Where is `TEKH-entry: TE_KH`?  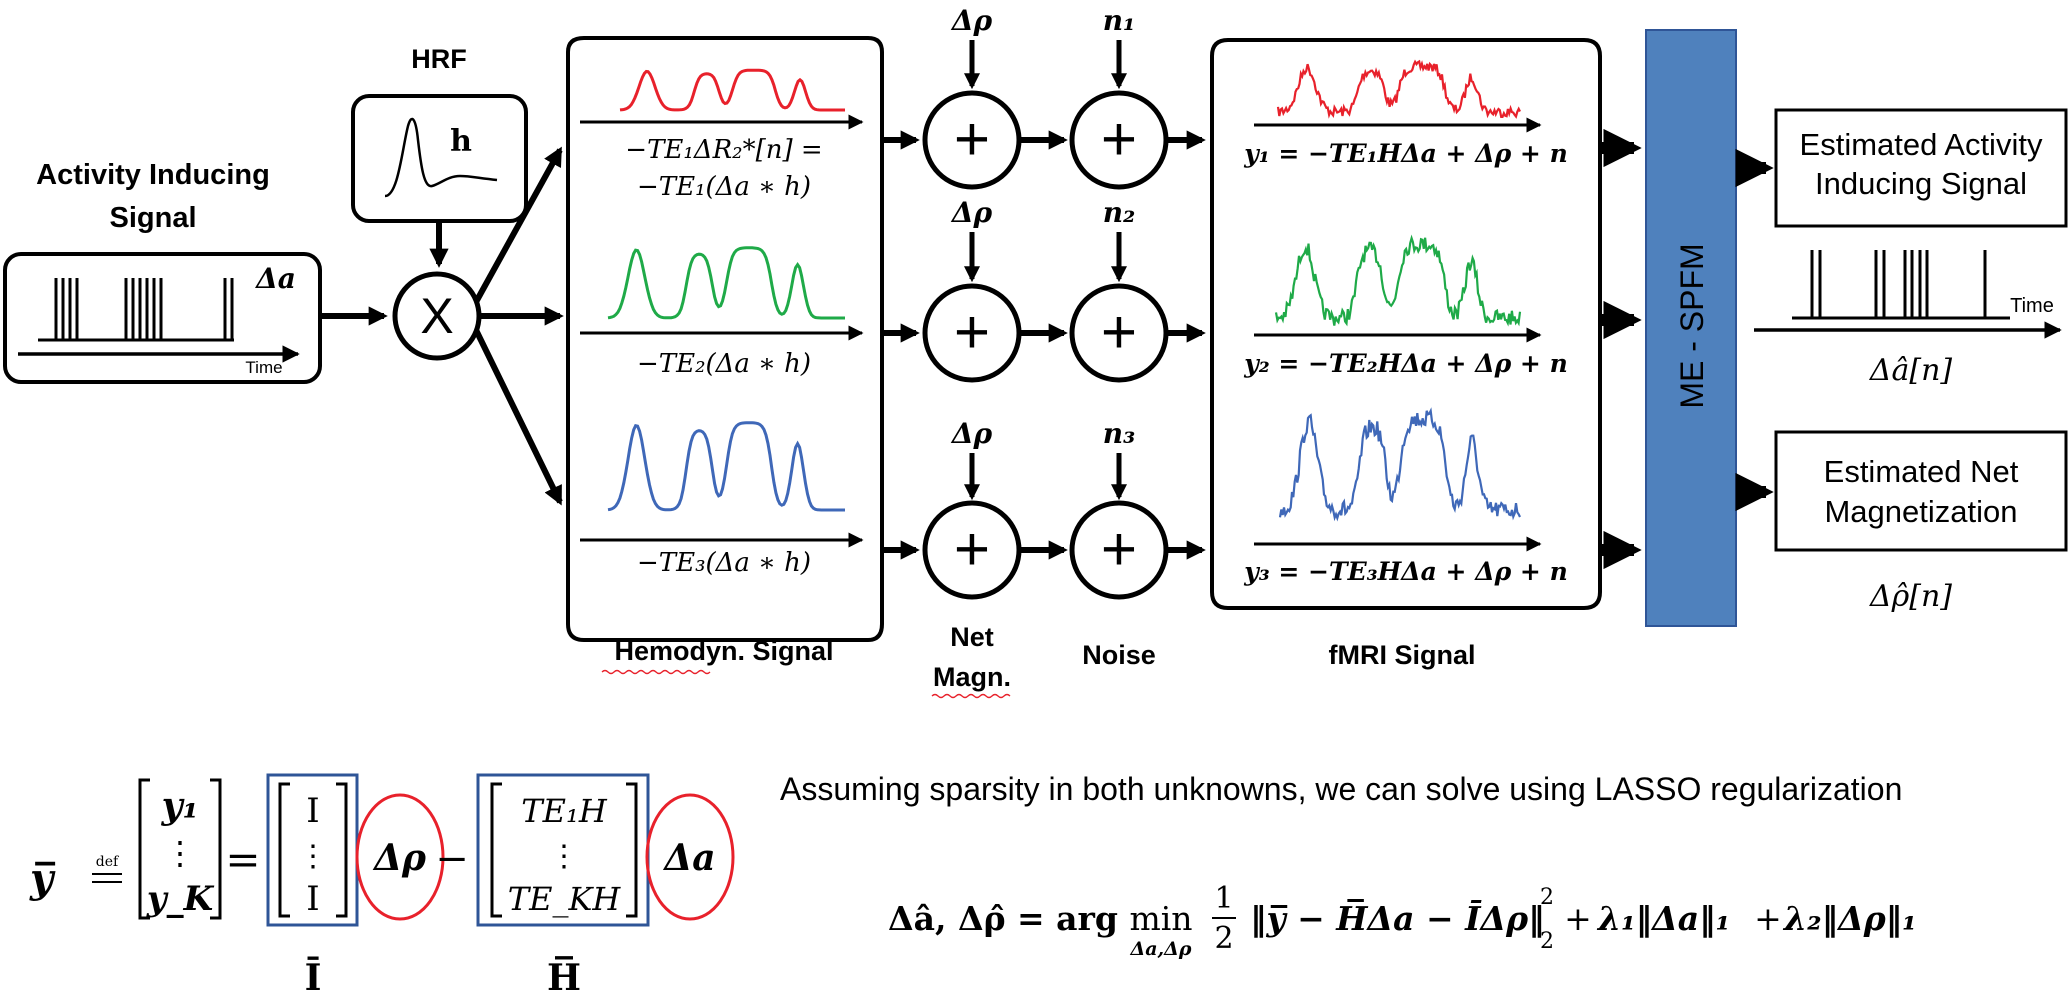 TEKH-entry: TE_KH is located at coordinates (565, 899).